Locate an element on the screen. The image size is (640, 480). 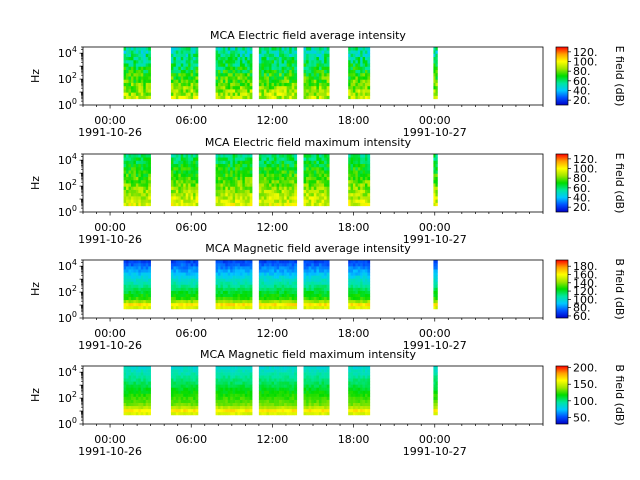
colorbar-tick-label: 60. is located at coordinates (582, 188).